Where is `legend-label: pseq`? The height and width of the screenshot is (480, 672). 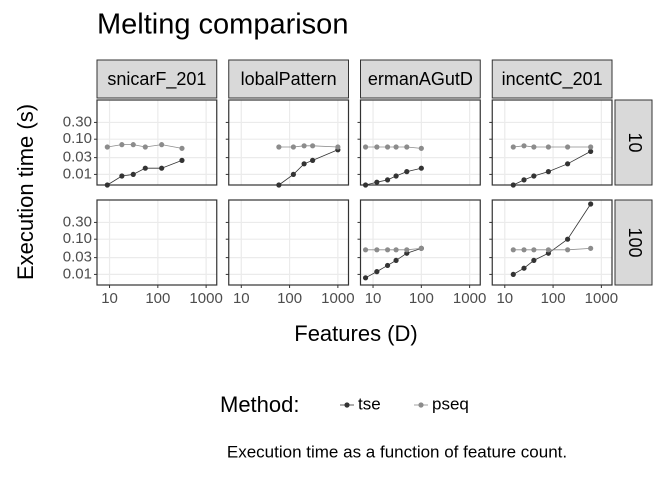 legend-label: pseq is located at coordinates (450, 403).